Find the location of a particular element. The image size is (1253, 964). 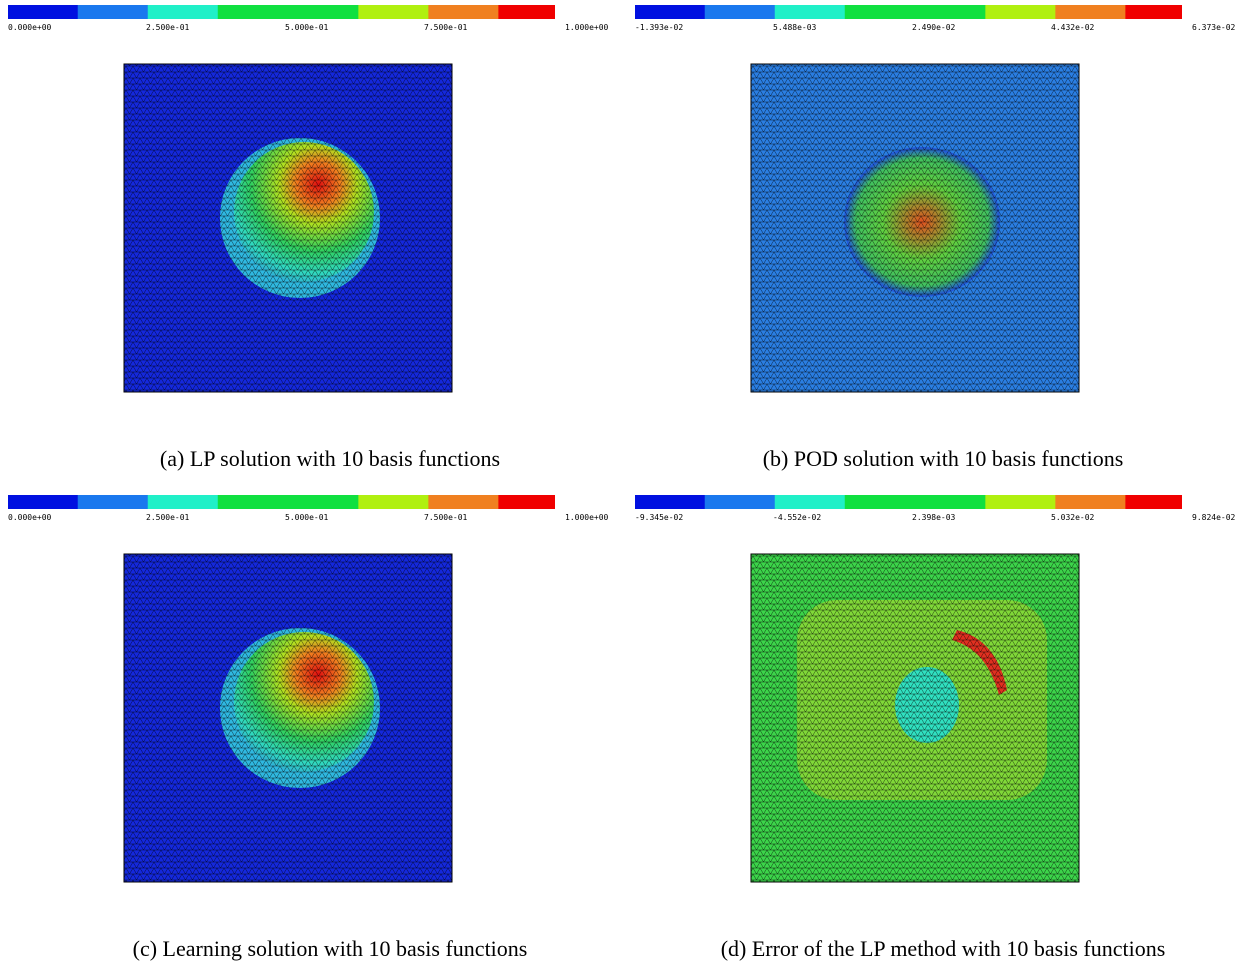

colorbar-label: -4.552e-02 is located at coordinates (797, 517).